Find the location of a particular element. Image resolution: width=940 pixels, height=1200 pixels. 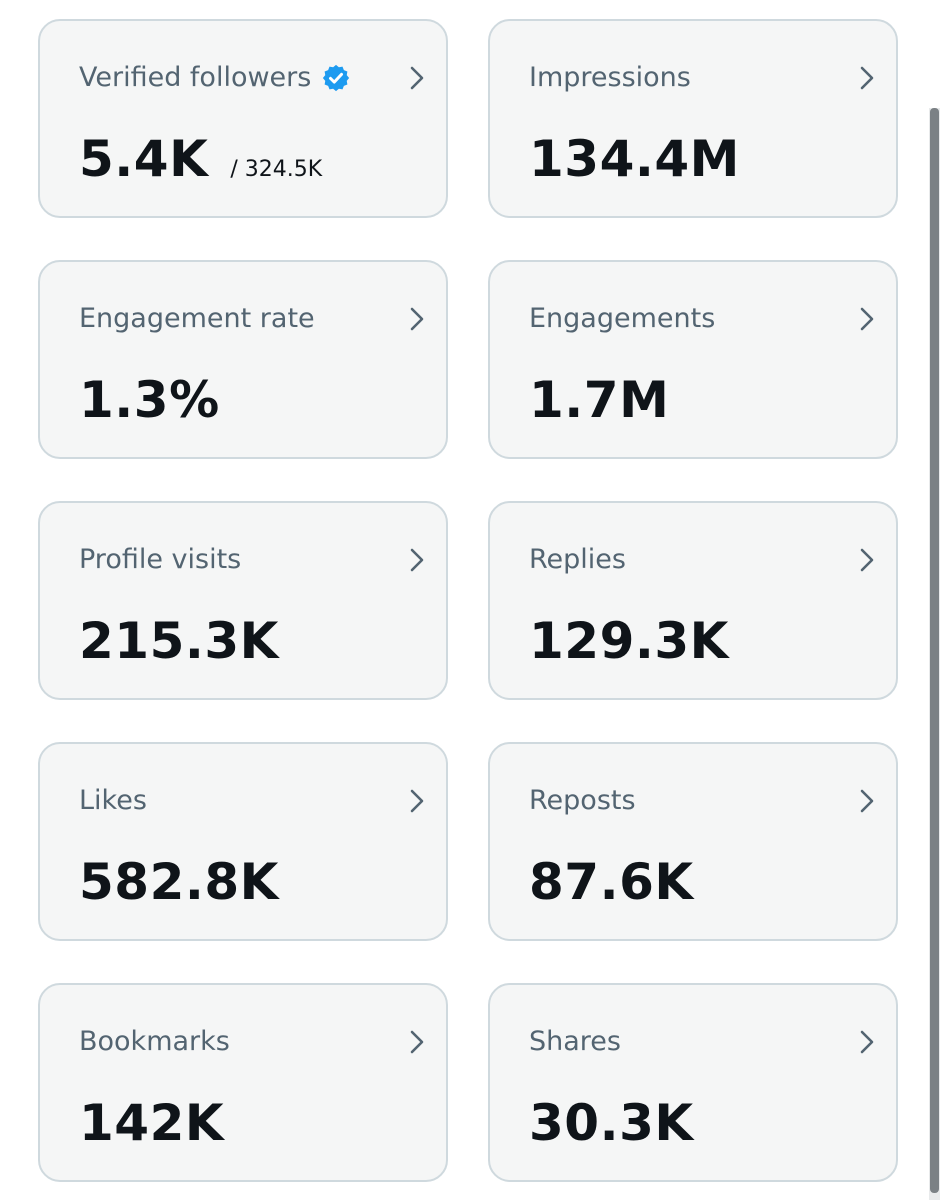

metric-value-row: 142K is located at coordinates (151, 1123).